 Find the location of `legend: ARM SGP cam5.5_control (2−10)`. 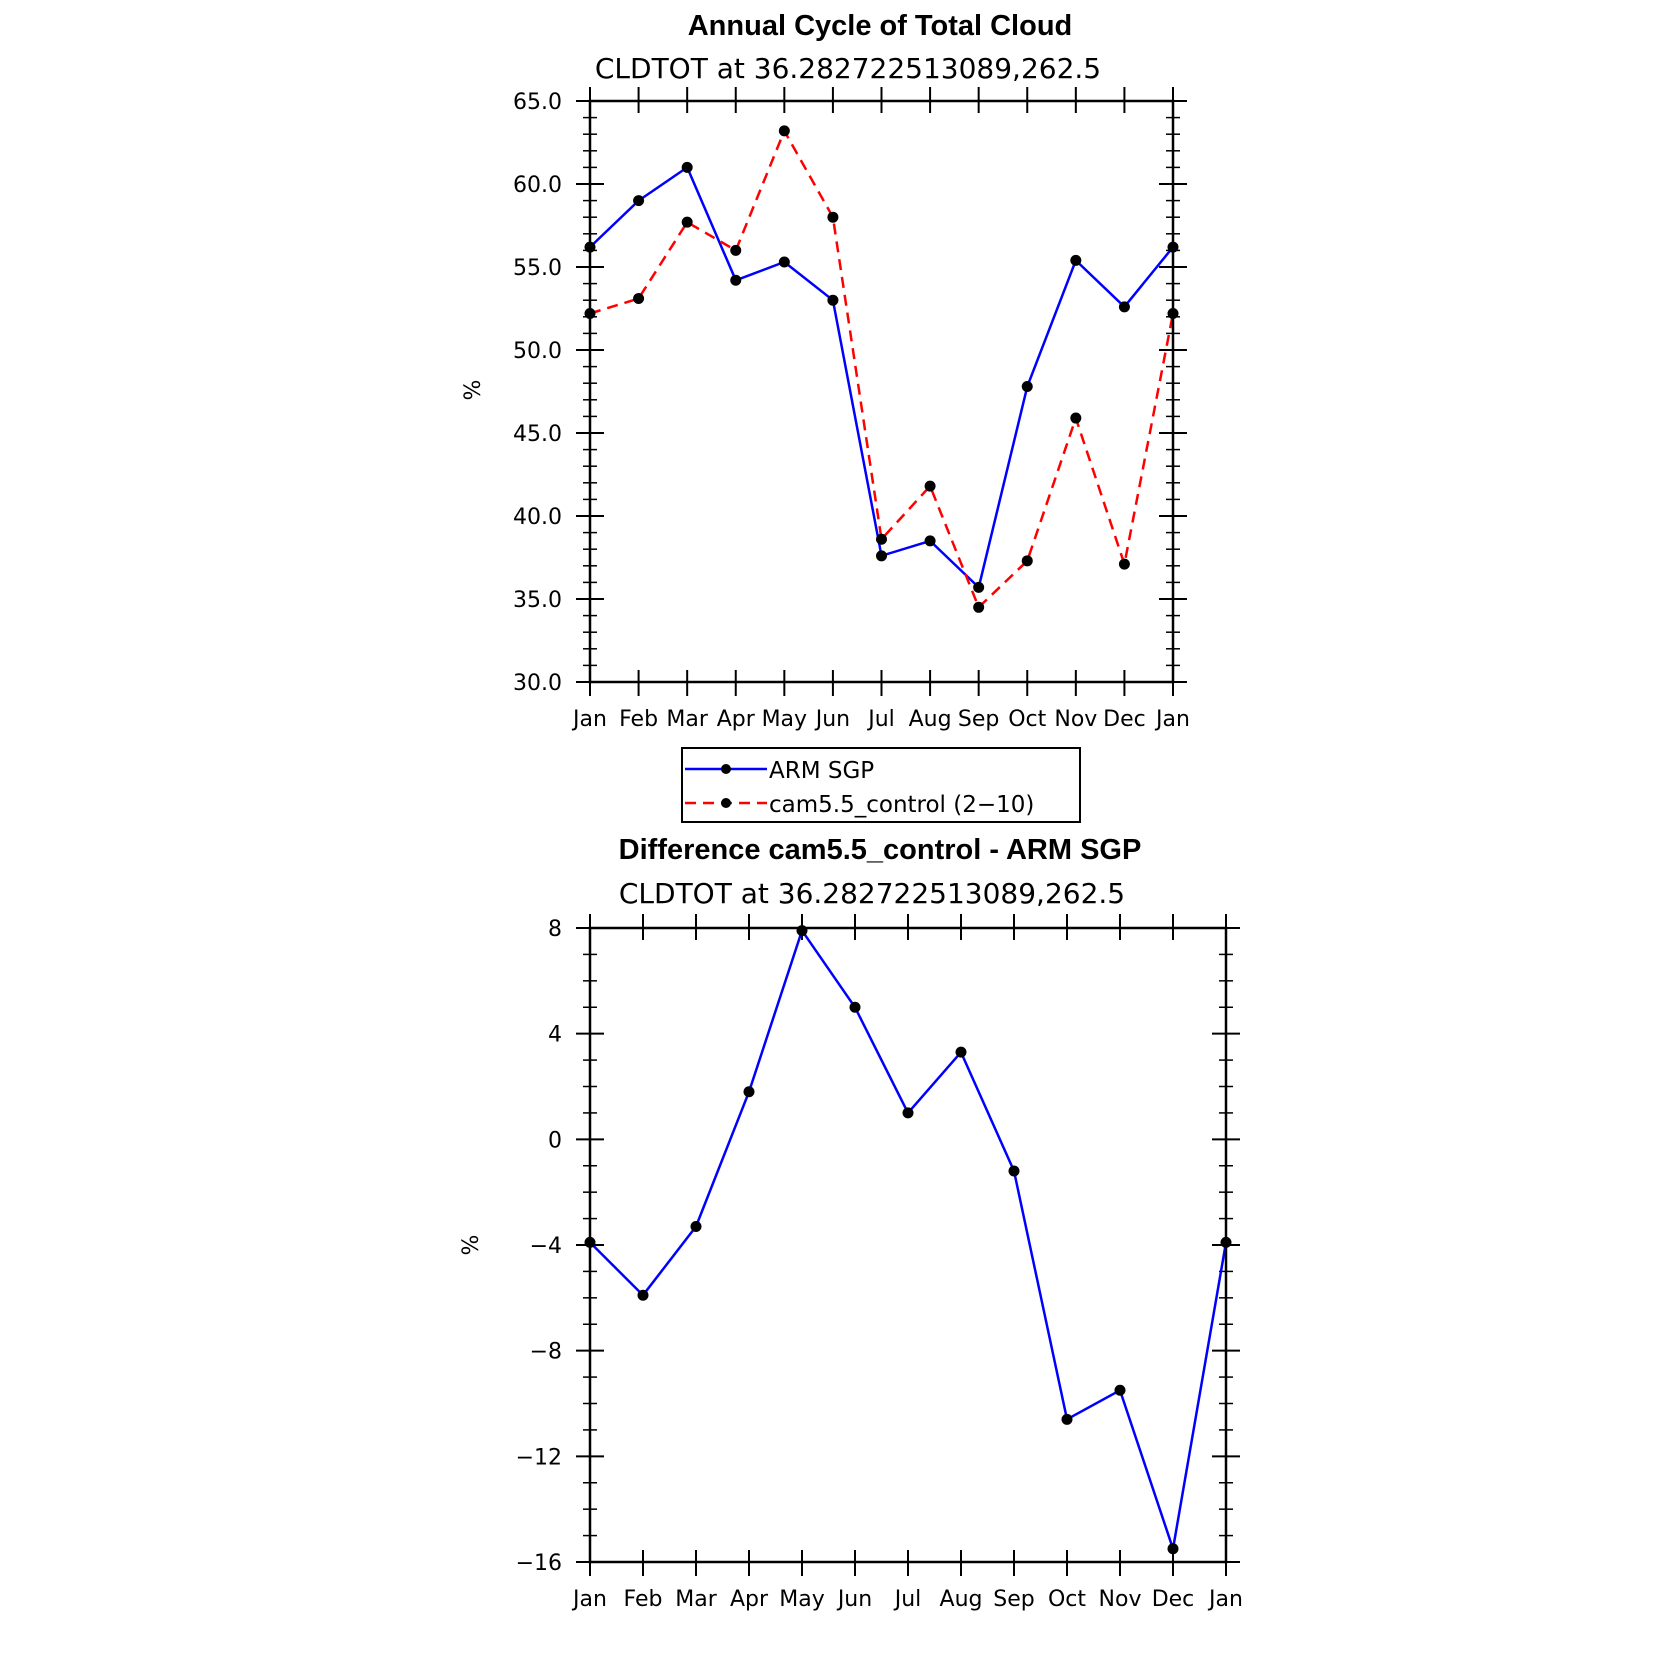

legend: ARM SGP cam5.5_control (2−10) is located at coordinates (881, 785).